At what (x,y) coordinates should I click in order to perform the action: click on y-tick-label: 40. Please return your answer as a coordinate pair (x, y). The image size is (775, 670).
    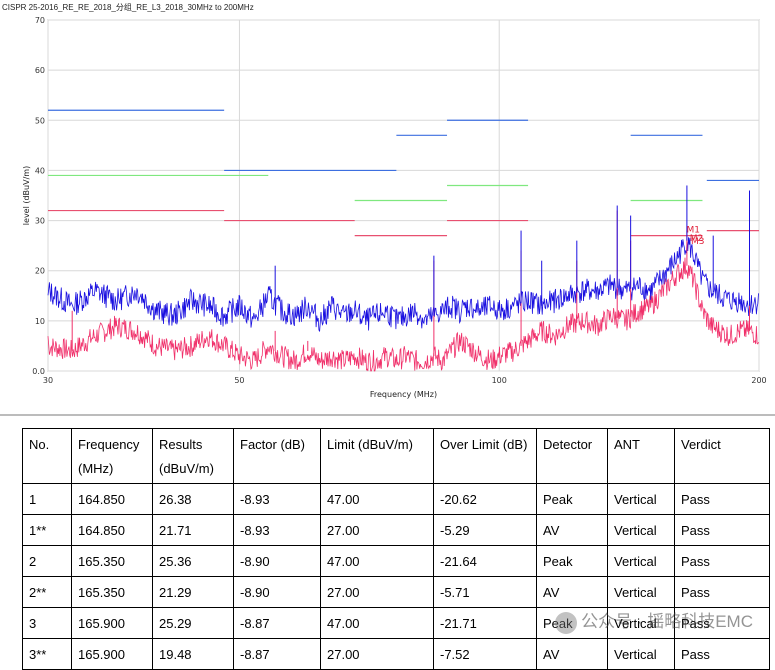
    Looking at the image, I should click on (40, 170).